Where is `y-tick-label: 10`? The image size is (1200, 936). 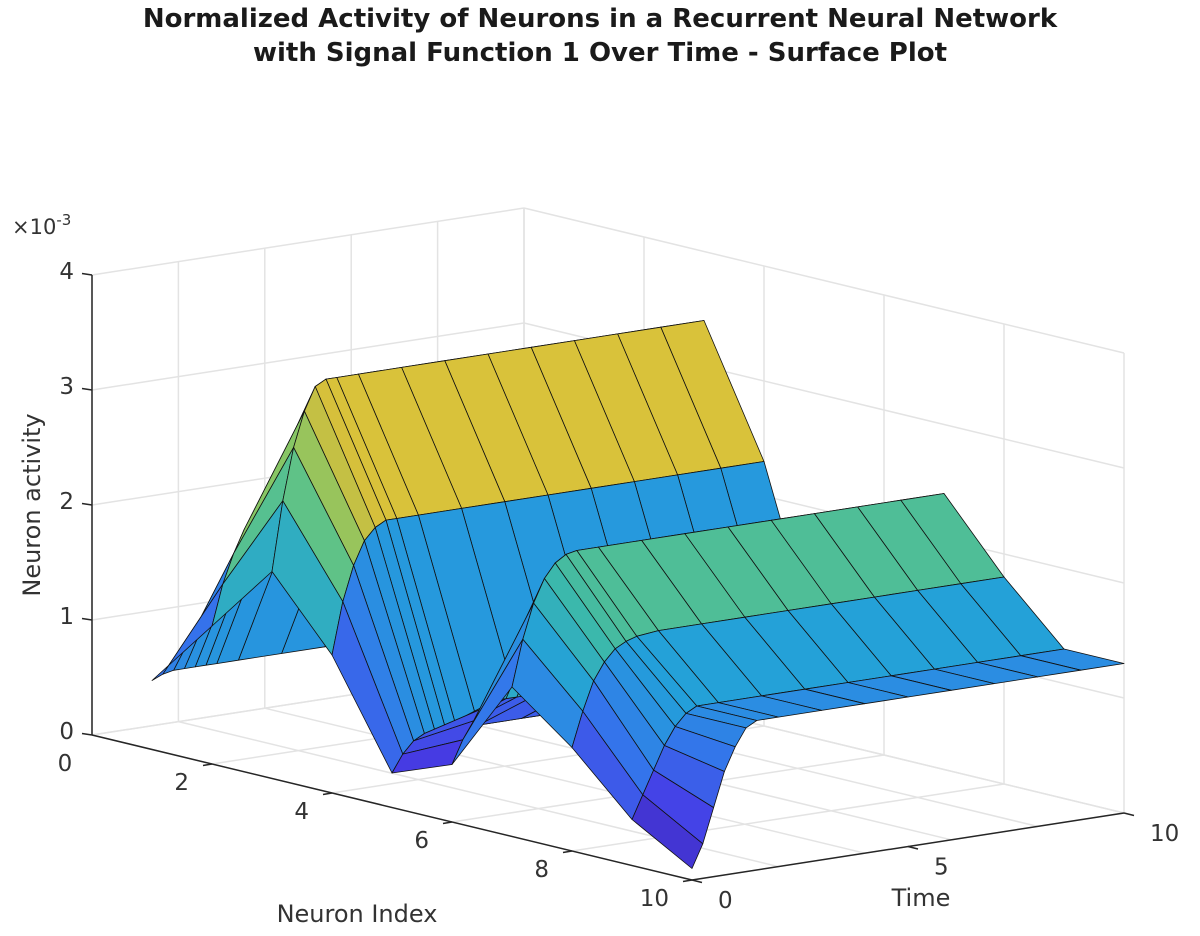
y-tick-label: 10 is located at coordinates (1164, 834).